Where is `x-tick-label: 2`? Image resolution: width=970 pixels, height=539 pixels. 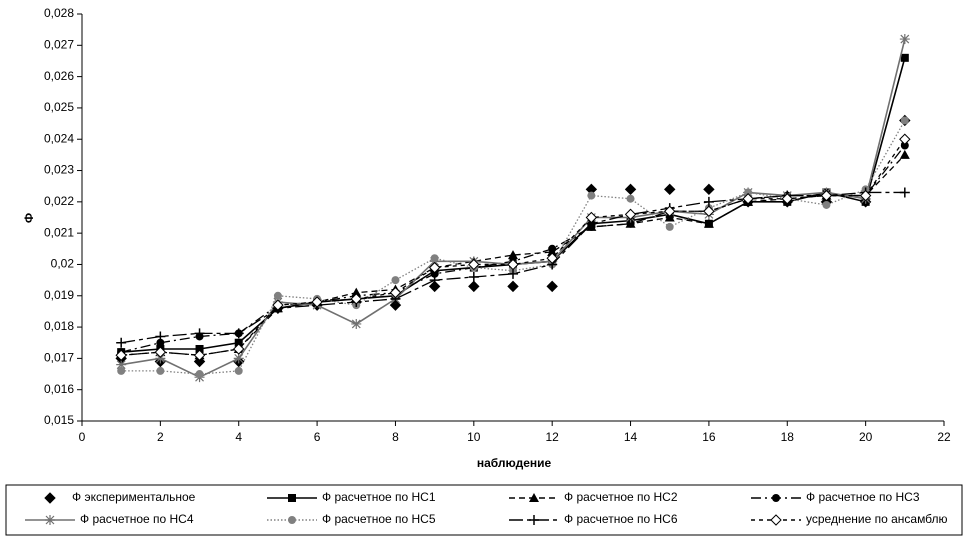
x-tick-label: 2 is located at coordinates (160, 437).